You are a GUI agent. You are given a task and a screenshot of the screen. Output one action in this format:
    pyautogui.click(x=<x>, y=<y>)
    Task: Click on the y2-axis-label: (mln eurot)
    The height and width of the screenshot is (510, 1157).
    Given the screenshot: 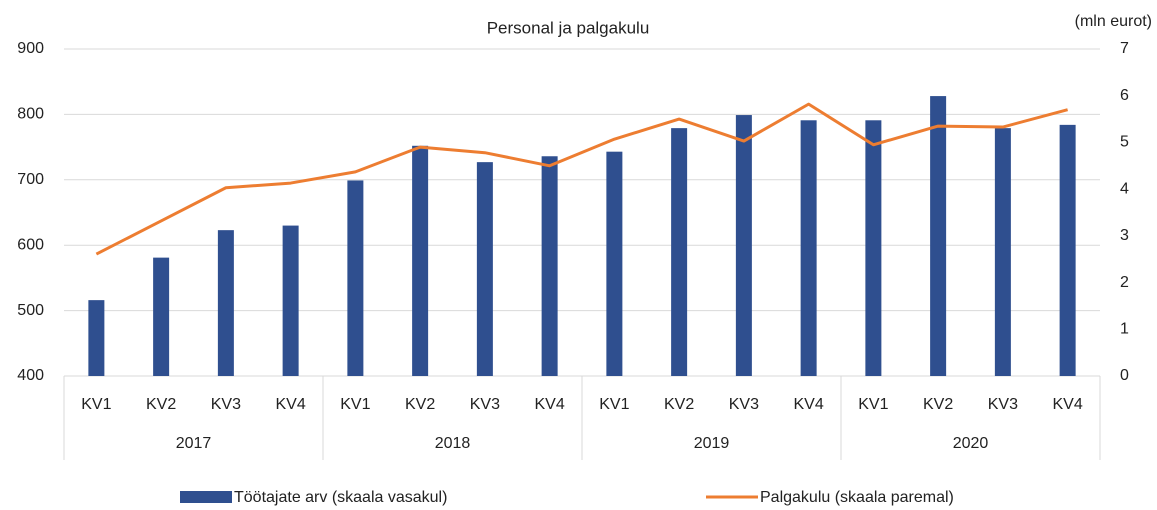 What is the action you would take?
    pyautogui.click(x=1113, y=21)
    